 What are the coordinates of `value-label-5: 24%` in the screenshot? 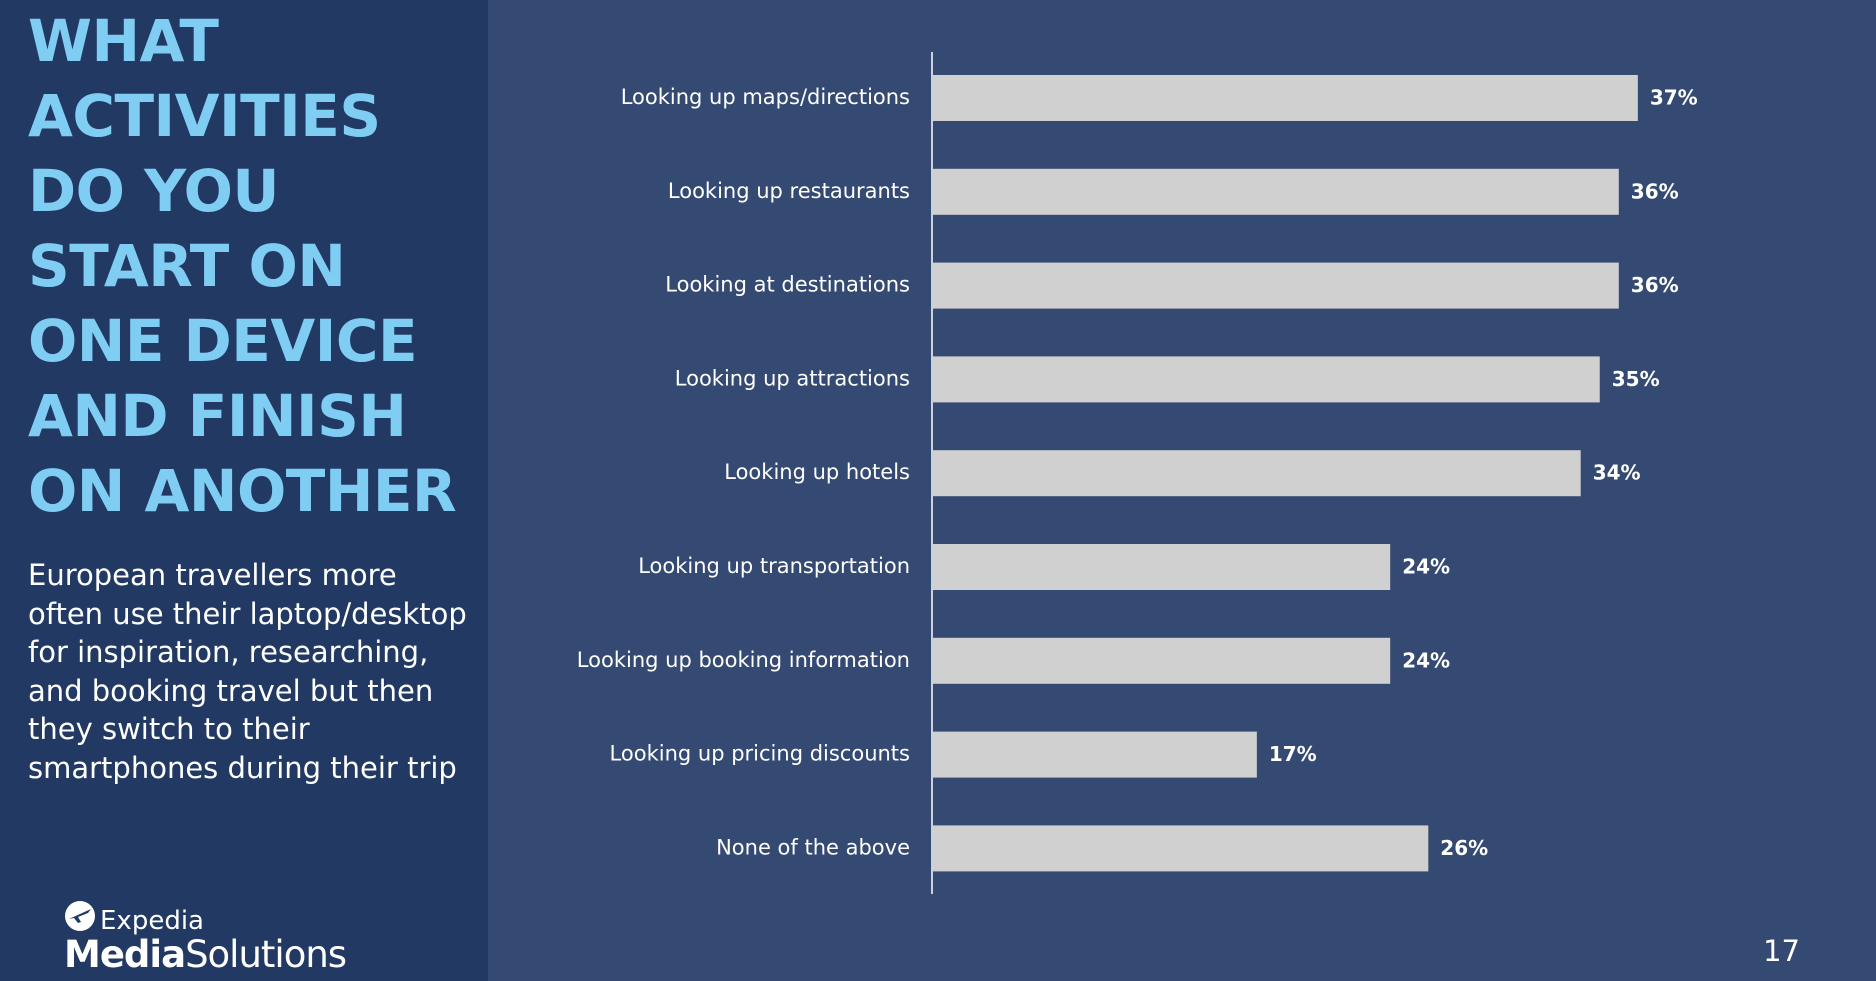 It's located at (1426, 567).